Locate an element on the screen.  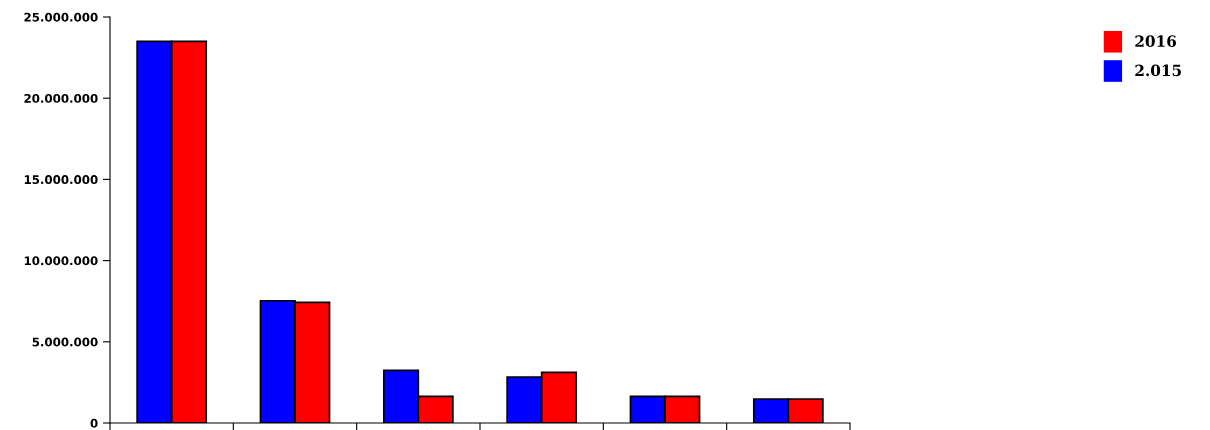
y-tick-label: 15.000.000 is located at coordinates (61, 180).